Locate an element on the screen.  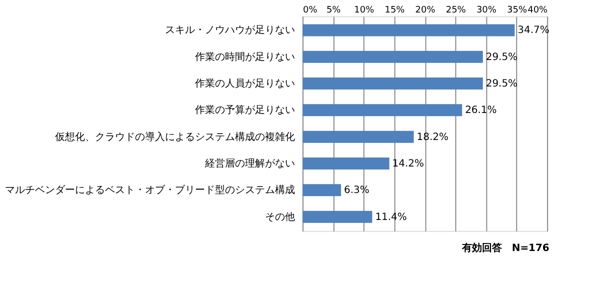
data-label: 14.2% is located at coordinates (408, 164).